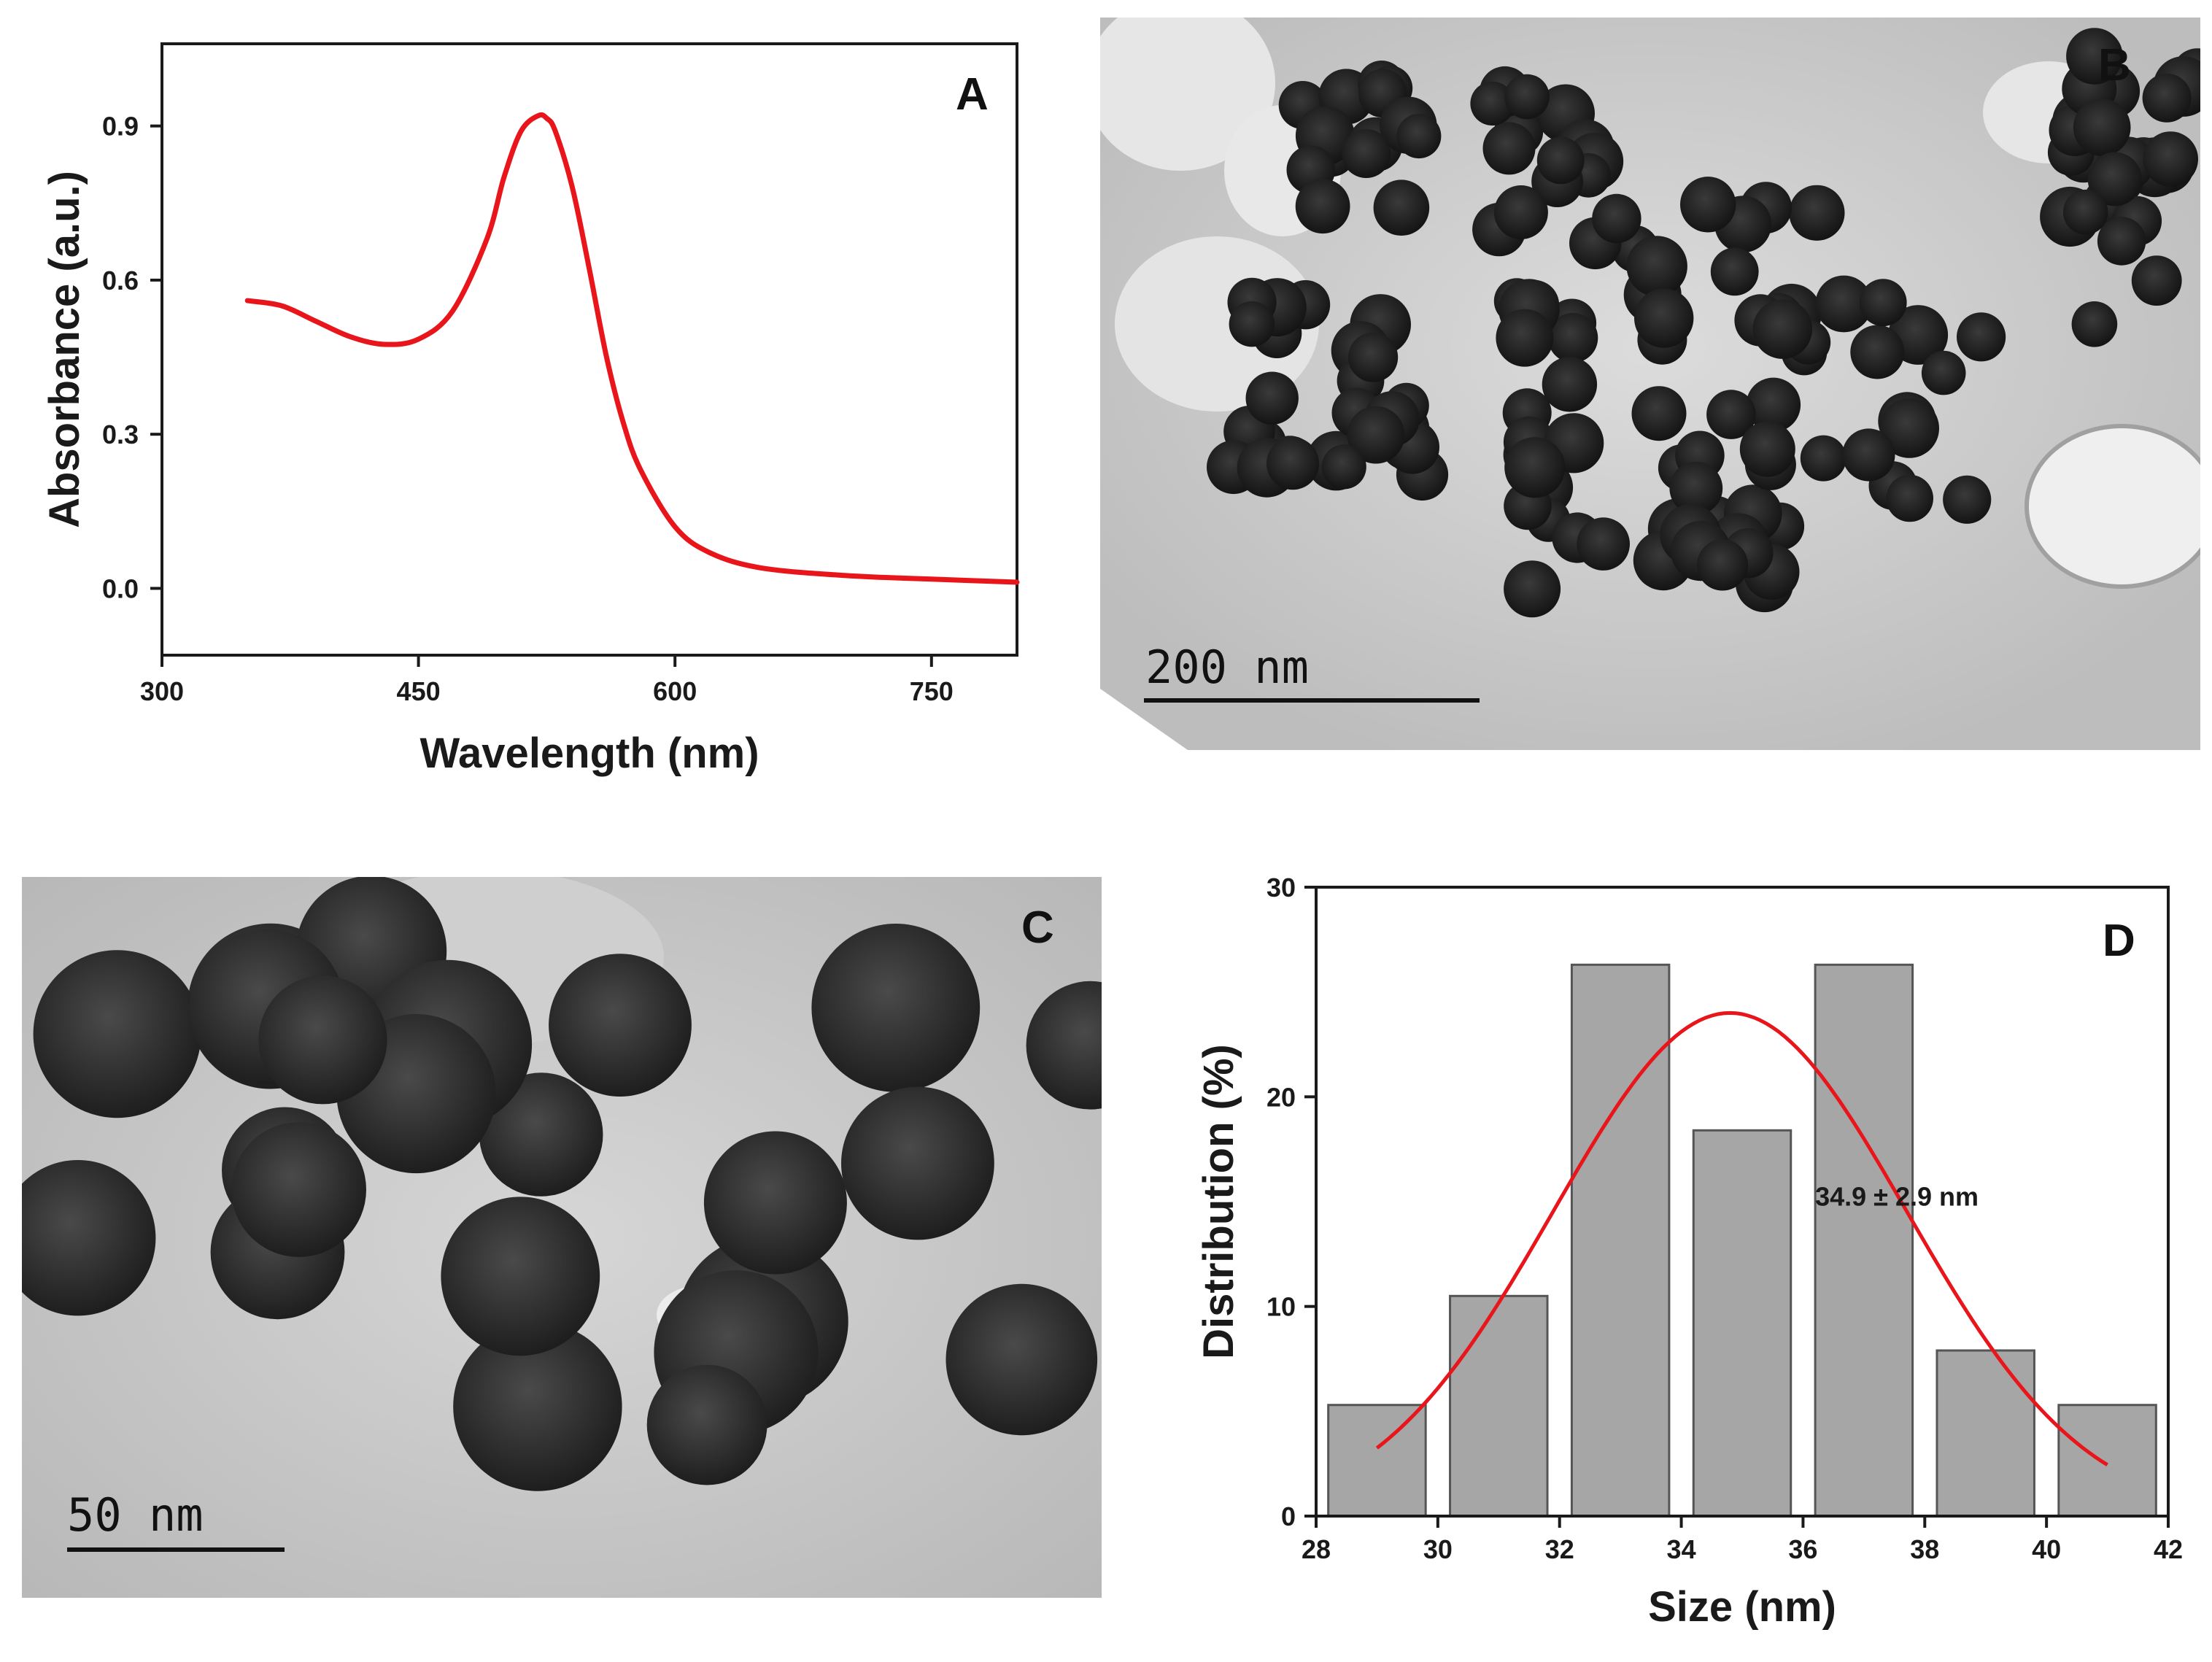 This screenshot has width=2212, height=1662. What do you see at coordinates (120, 435) in the screenshot?
I see `y-tick-label: 0.3` at bounding box center [120, 435].